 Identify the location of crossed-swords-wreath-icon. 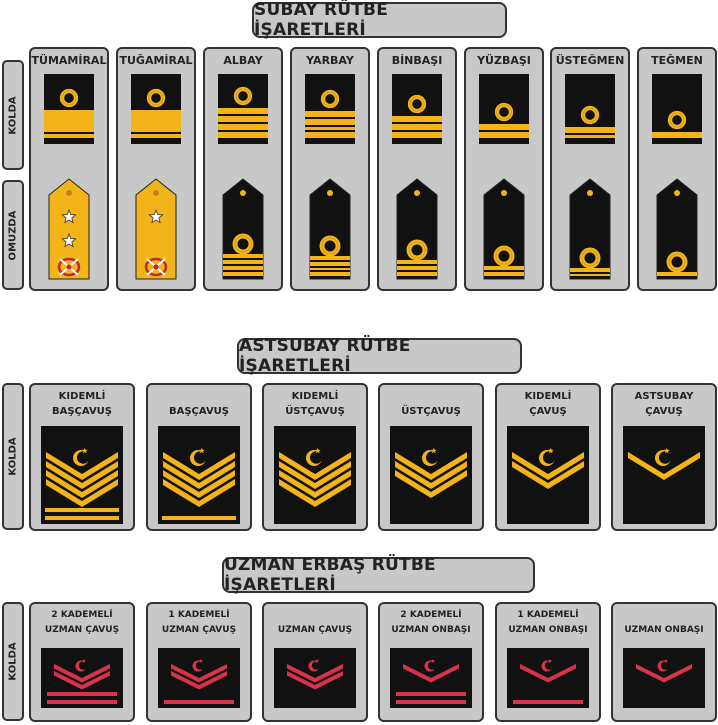
(69, 267).